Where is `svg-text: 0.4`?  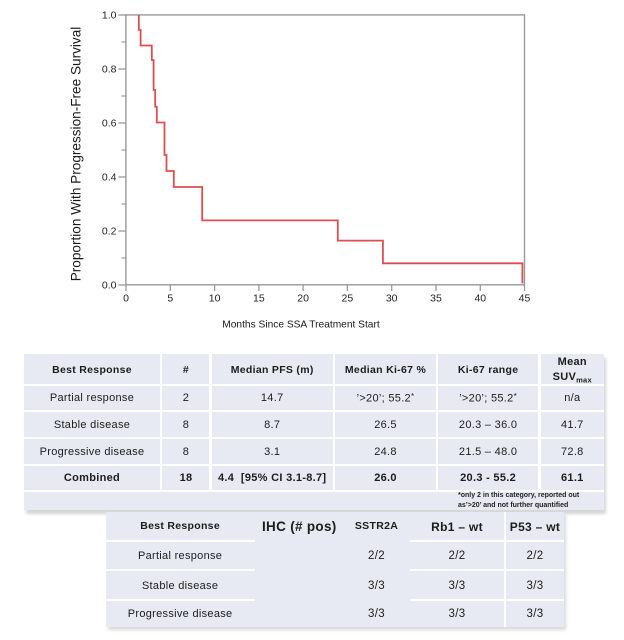
svg-text: 0.4 is located at coordinates (109, 178).